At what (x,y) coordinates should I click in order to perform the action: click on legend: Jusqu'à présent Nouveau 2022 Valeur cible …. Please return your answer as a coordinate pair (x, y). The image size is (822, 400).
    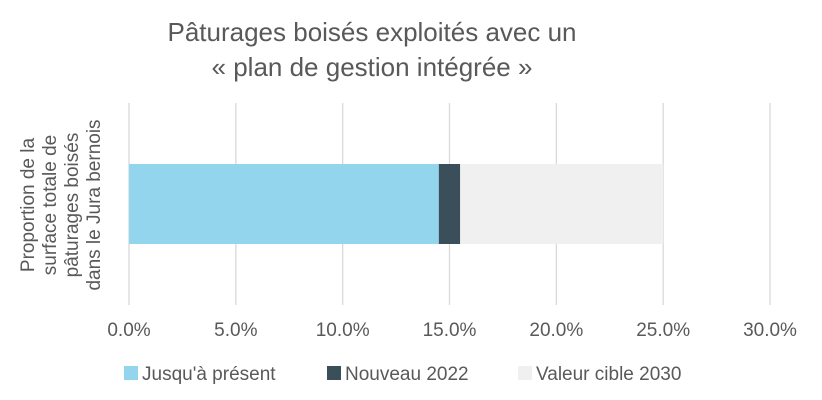
    Looking at the image, I should click on (402, 374).